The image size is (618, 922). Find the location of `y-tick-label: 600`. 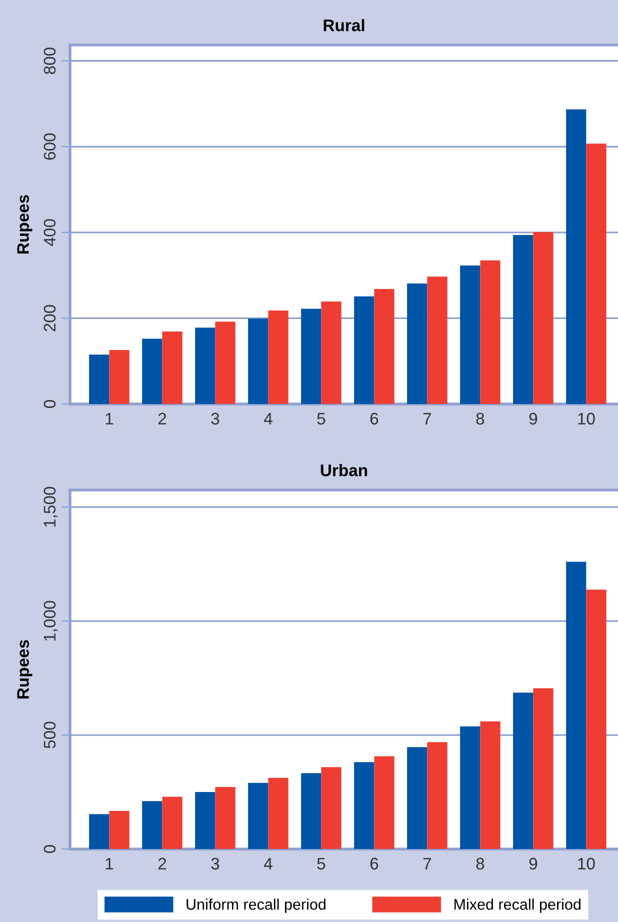

y-tick-label: 600 is located at coordinates (50, 146).